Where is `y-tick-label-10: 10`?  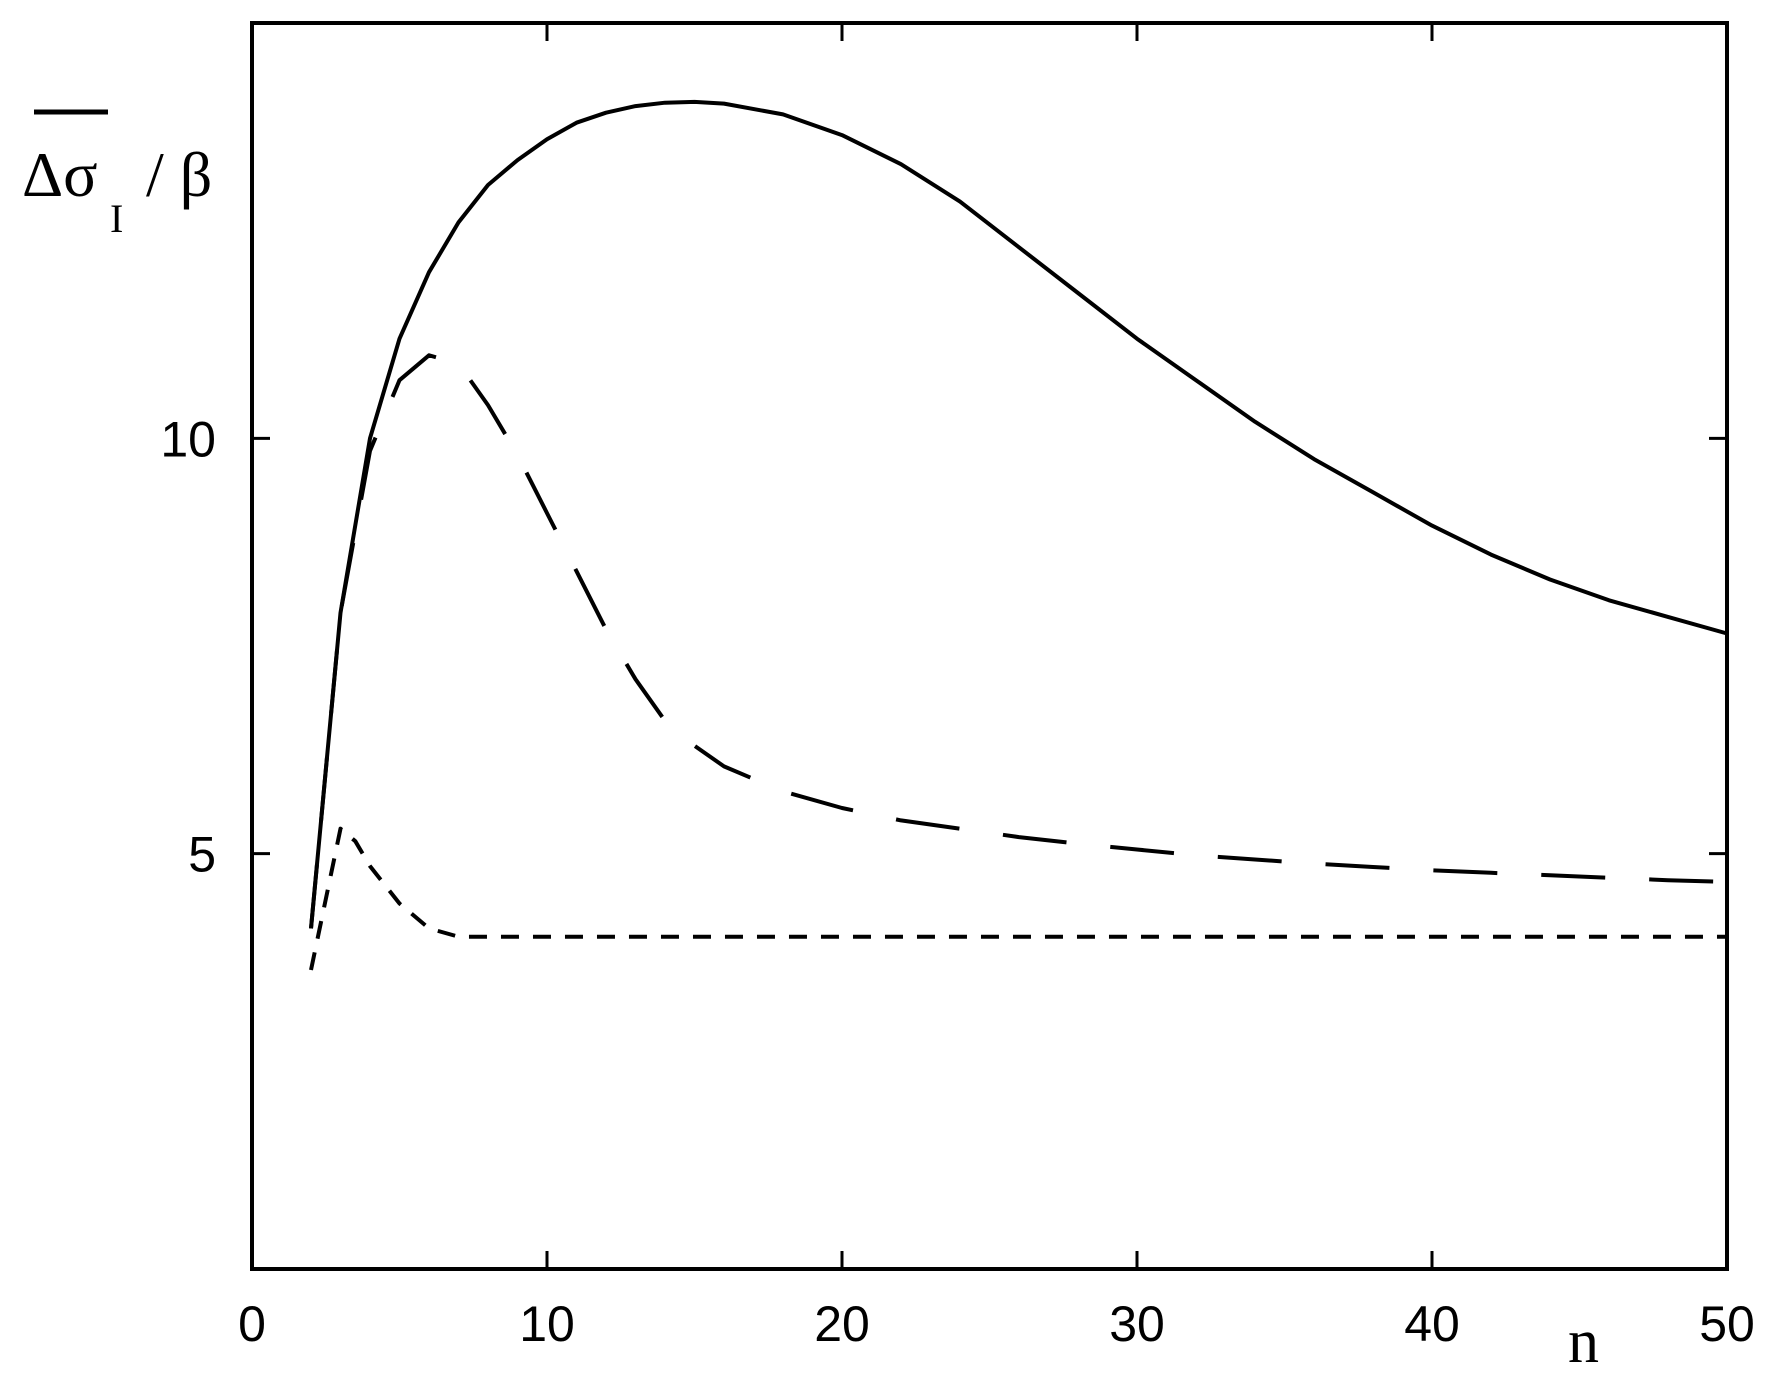 y-tick-label-10: 10 is located at coordinates (188, 439).